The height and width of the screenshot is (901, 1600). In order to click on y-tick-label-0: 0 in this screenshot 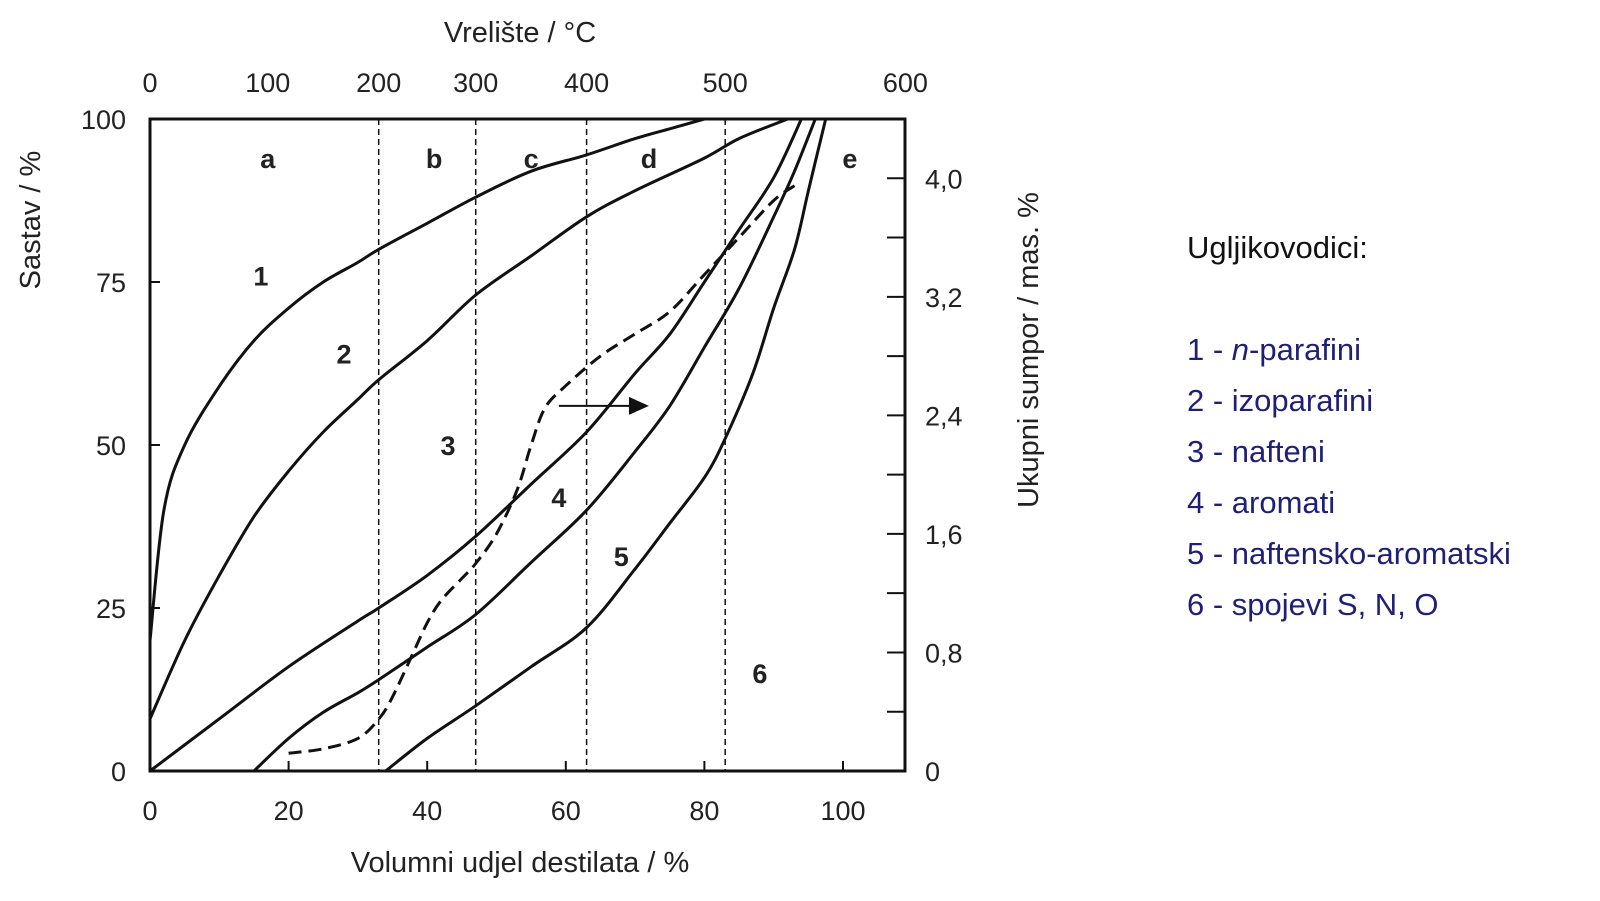, I will do `click(118, 772)`.